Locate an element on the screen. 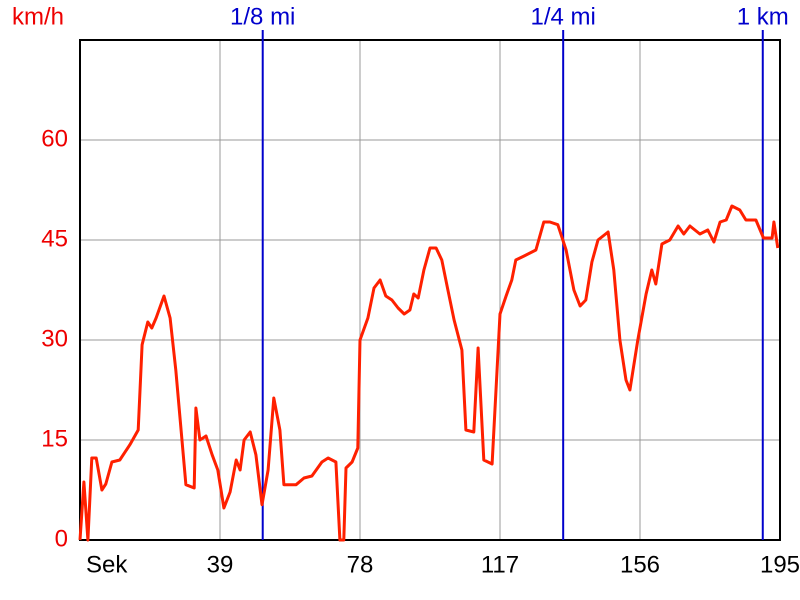 The image size is (800, 600). y-tick-label: 0 is located at coordinates (61, 538).